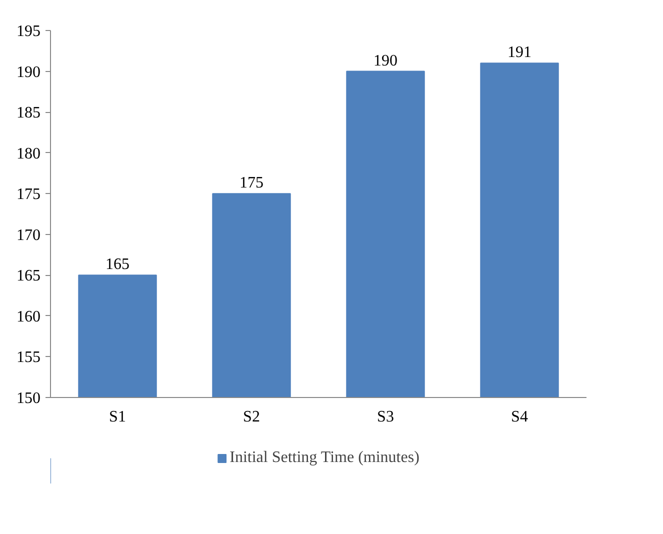 The image size is (663, 534). I want to click on y-tick-label: 195, so click(28, 31).